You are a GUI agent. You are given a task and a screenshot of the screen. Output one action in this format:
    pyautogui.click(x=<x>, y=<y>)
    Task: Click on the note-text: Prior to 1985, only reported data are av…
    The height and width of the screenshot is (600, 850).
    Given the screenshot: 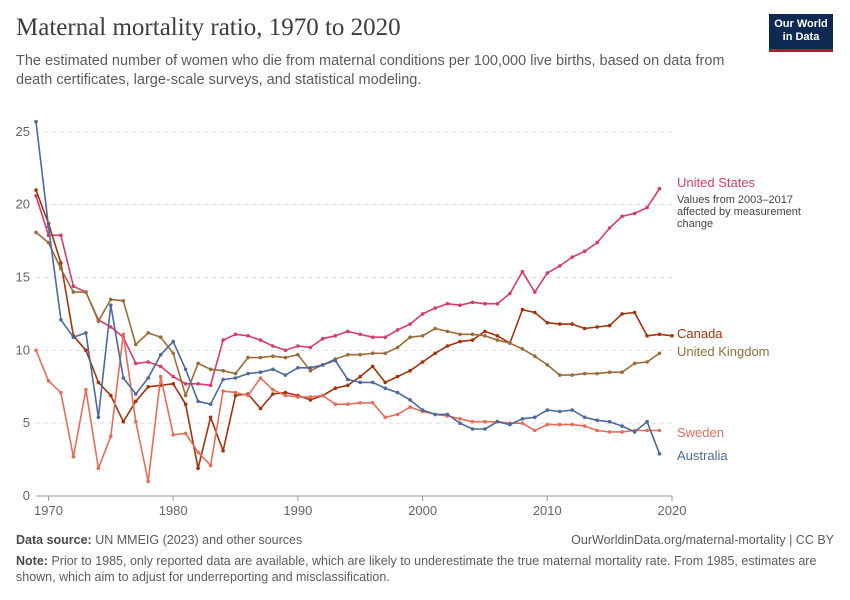 What is the action you would take?
    pyautogui.click(x=416, y=569)
    